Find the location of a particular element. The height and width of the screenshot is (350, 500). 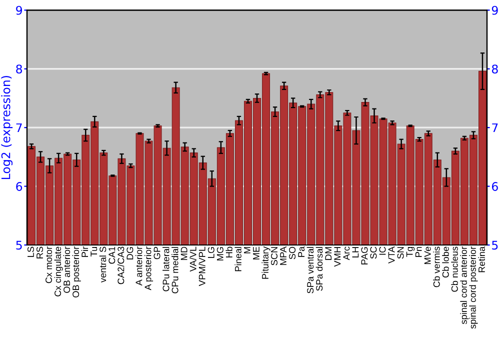

x-tick-label: VMH is located at coordinates (337, 257).